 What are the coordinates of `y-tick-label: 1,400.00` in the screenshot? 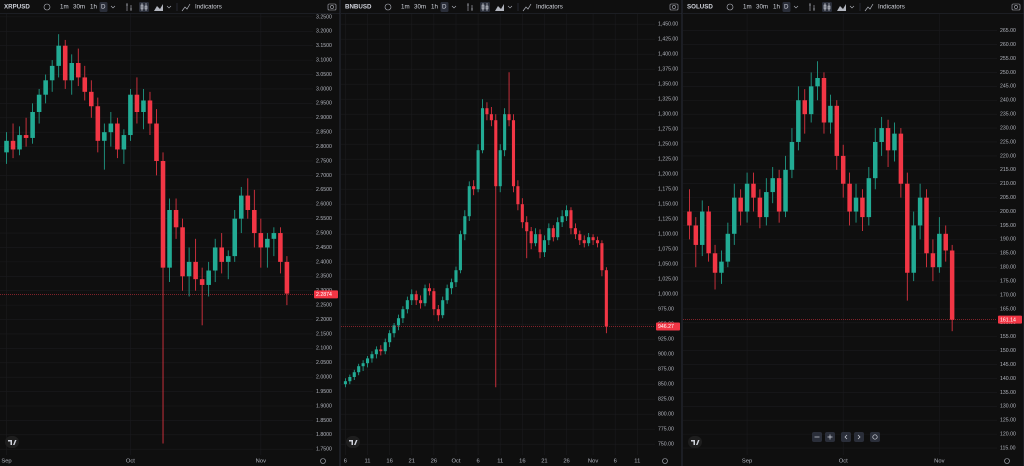 It's located at (668, 55).